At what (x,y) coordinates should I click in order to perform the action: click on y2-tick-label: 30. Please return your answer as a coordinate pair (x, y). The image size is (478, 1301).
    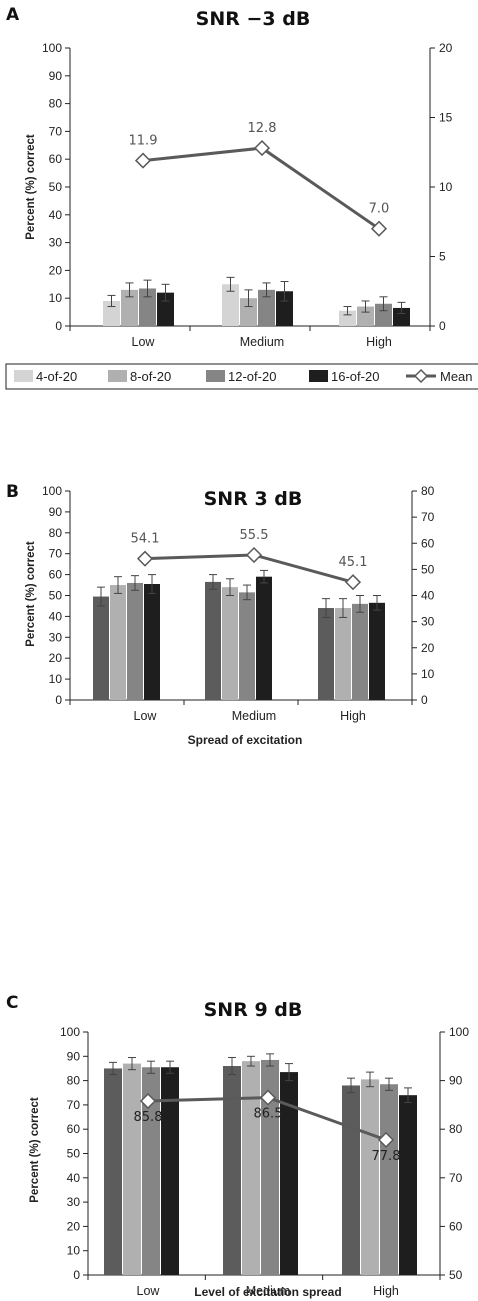
    Looking at the image, I should click on (428, 622).